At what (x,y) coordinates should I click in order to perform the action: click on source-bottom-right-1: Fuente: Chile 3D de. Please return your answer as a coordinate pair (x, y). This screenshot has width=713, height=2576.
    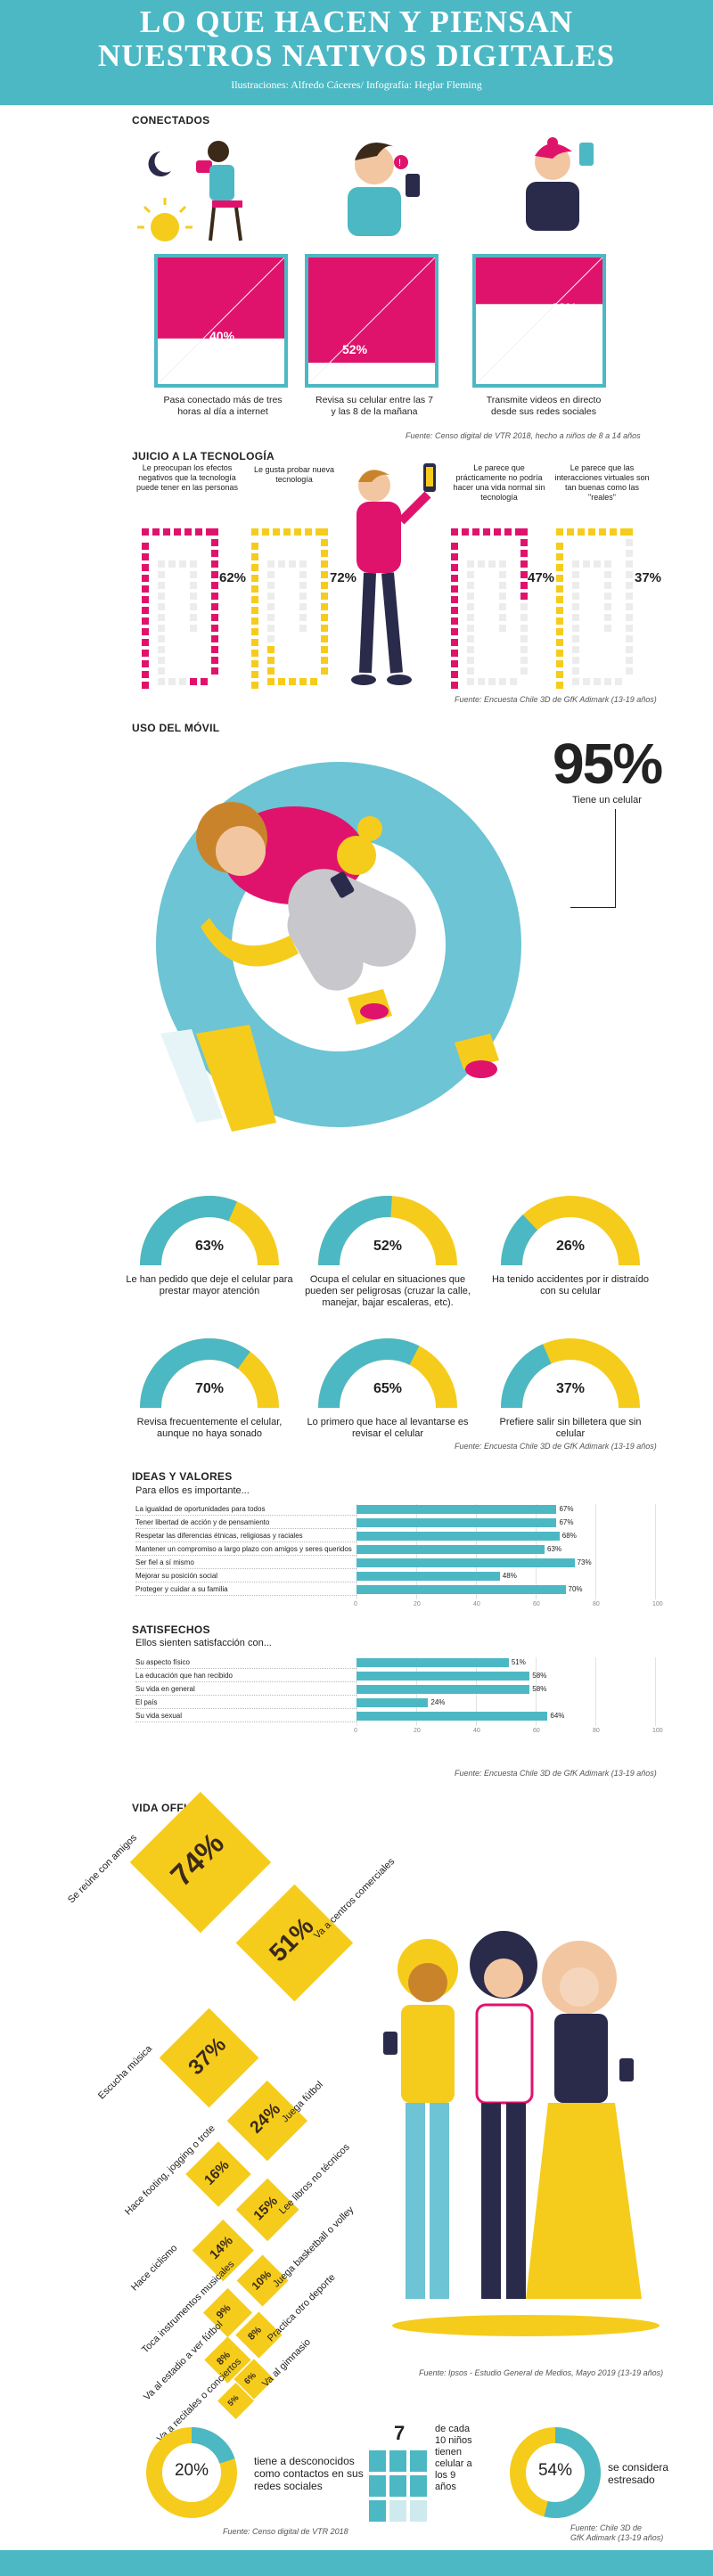
    Looking at the image, I should click on (606, 2527).